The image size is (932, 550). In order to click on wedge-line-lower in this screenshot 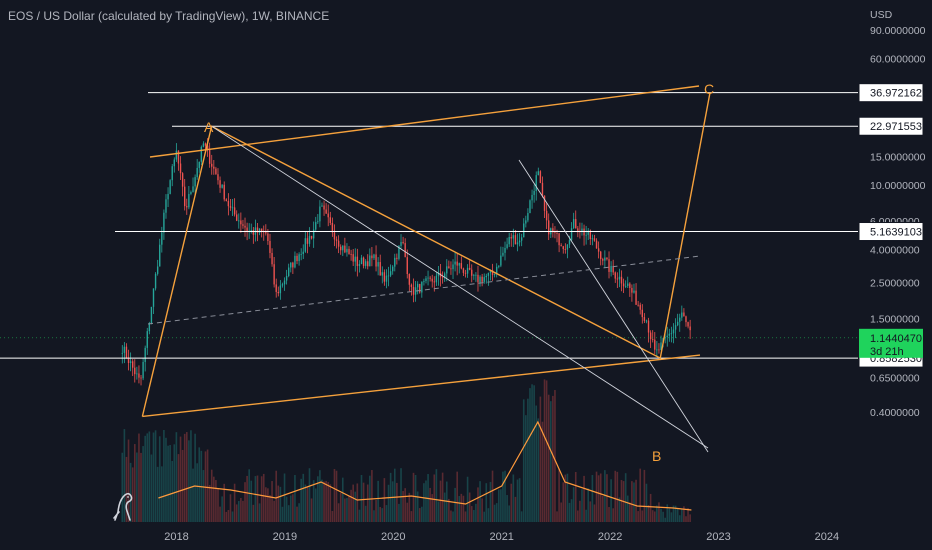, I will do `click(613, 306)`.